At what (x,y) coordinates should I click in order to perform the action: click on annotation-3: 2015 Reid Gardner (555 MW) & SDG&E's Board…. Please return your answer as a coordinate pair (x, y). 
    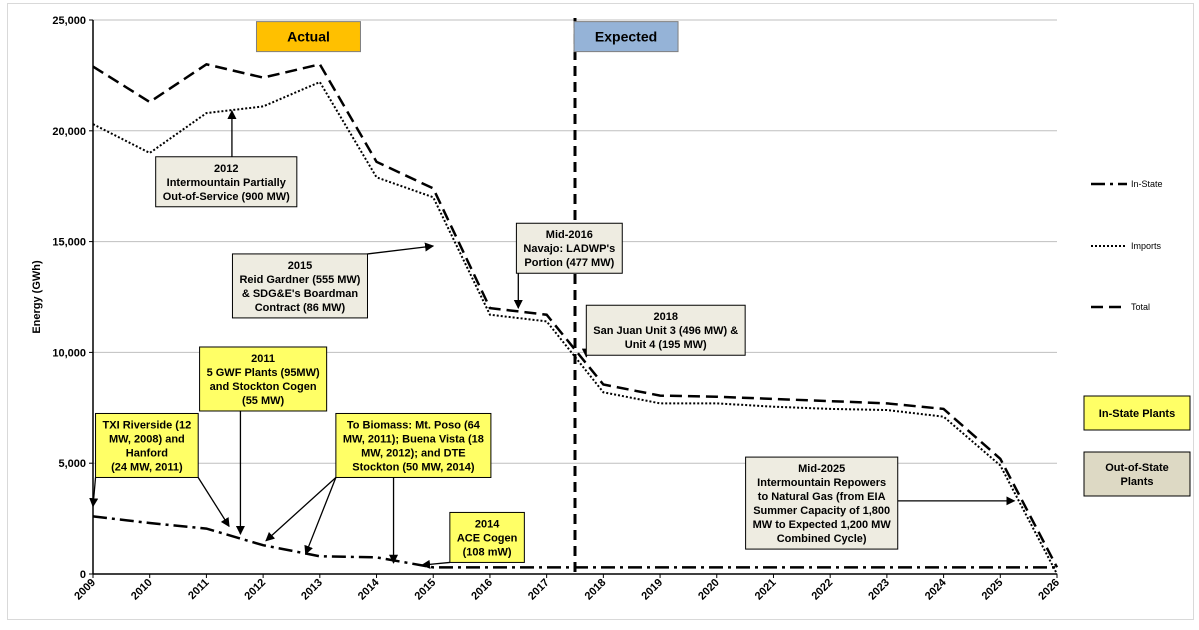
    Looking at the image, I should click on (333, 280).